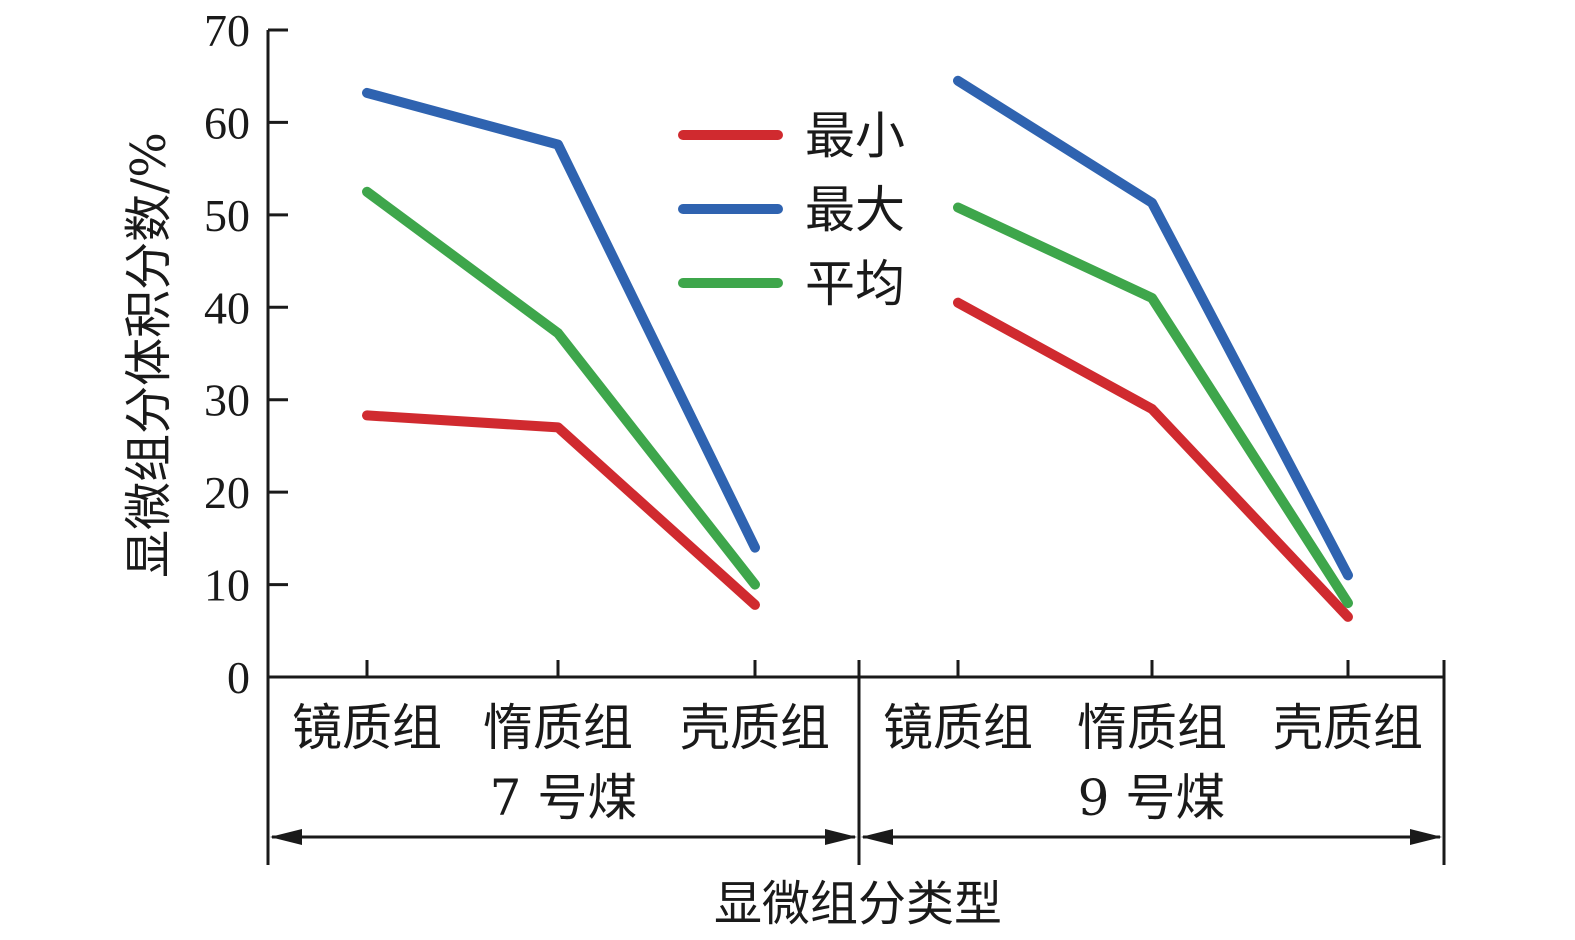  What do you see at coordinates (227, 122) in the screenshot?
I see `y-tick-label: 60` at bounding box center [227, 122].